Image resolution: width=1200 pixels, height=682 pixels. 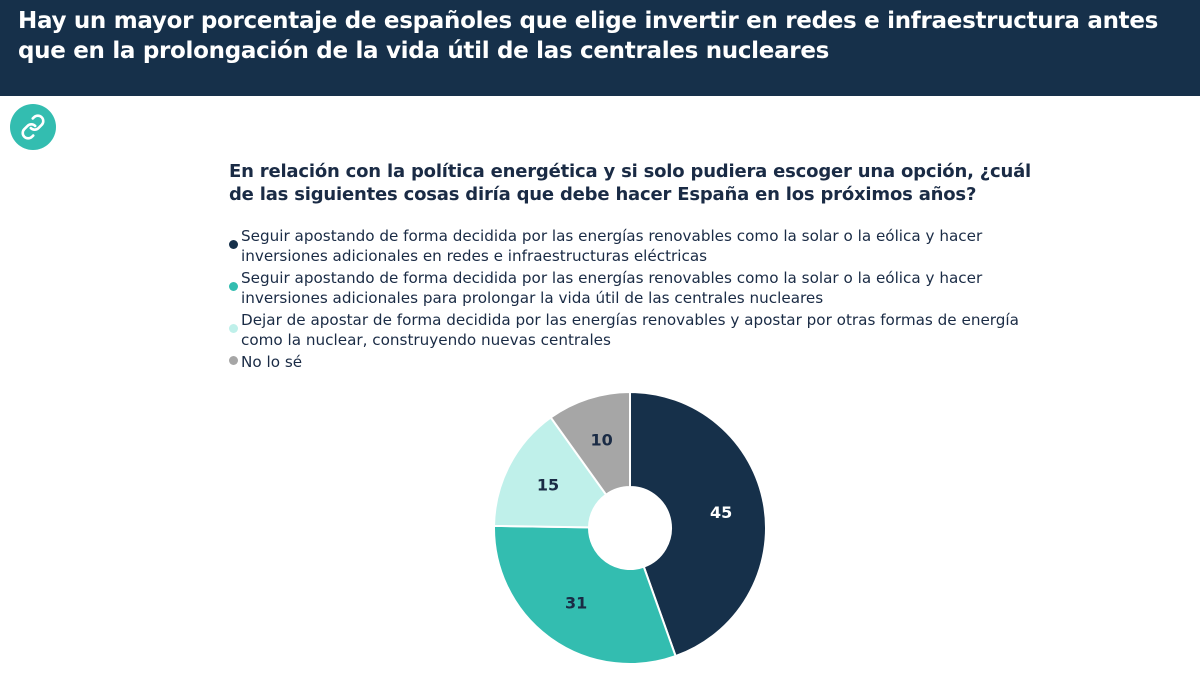 I want to click on donut-slice-nucleares-vida-util, so click(x=585, y=594).